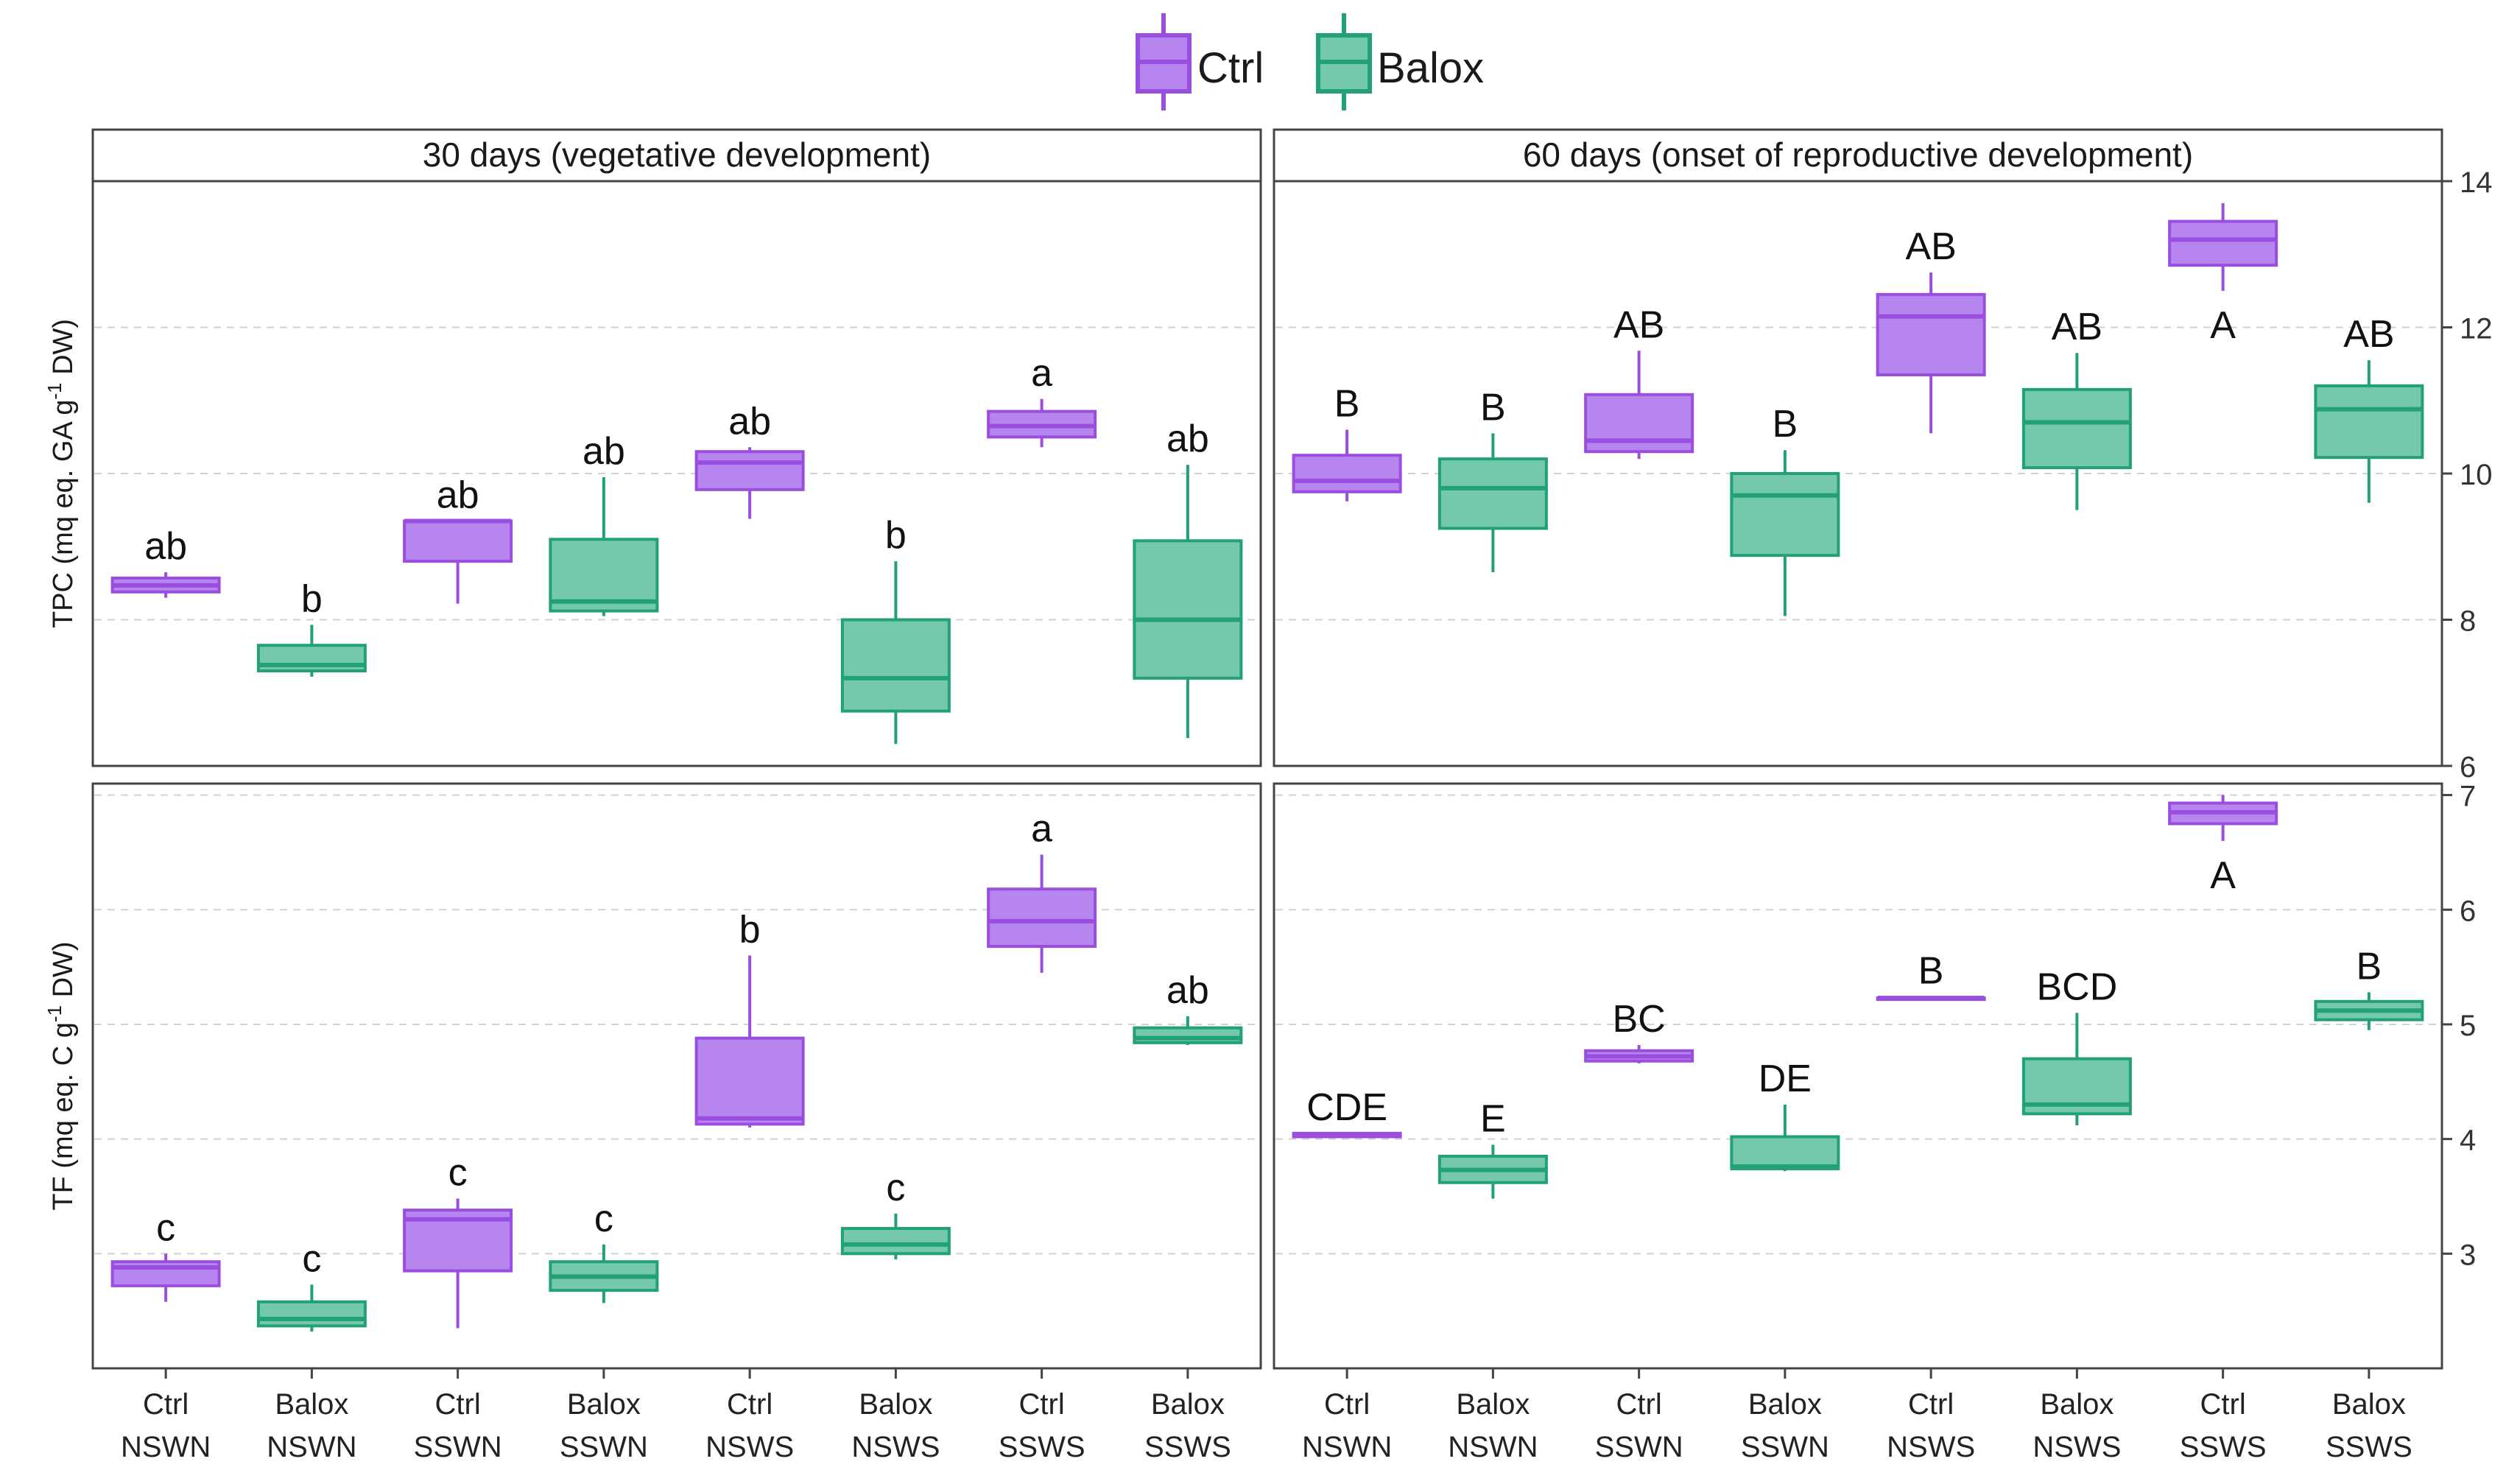  Describe the element at coordinates (677, 155) in the screenshot. I see `column-title: 30 days (vegetative development)` at that location.